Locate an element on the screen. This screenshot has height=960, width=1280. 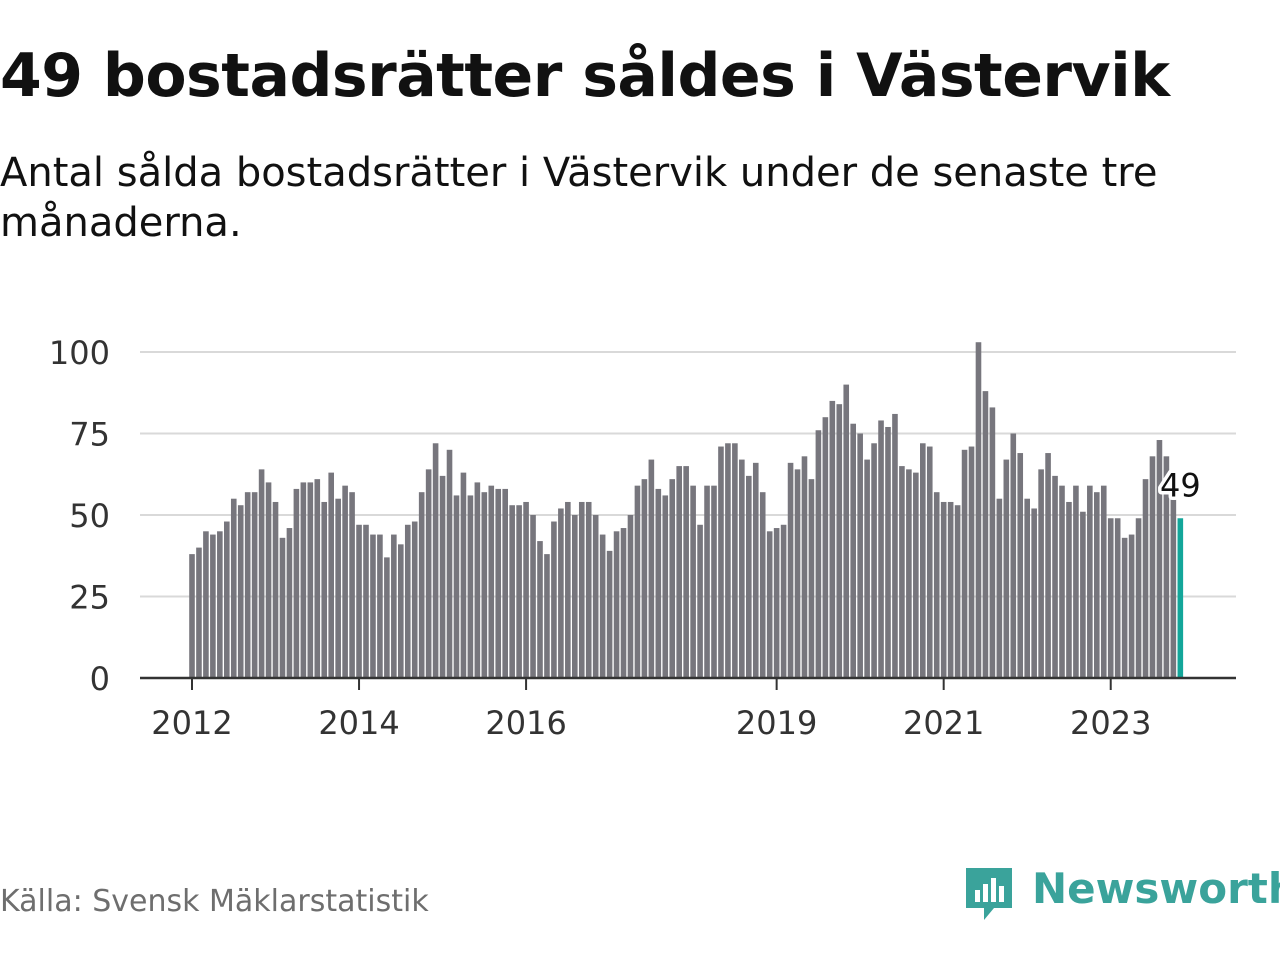
source-note: Källa: Svensk Mäklarstatistik is located at coordinates (214, 901).